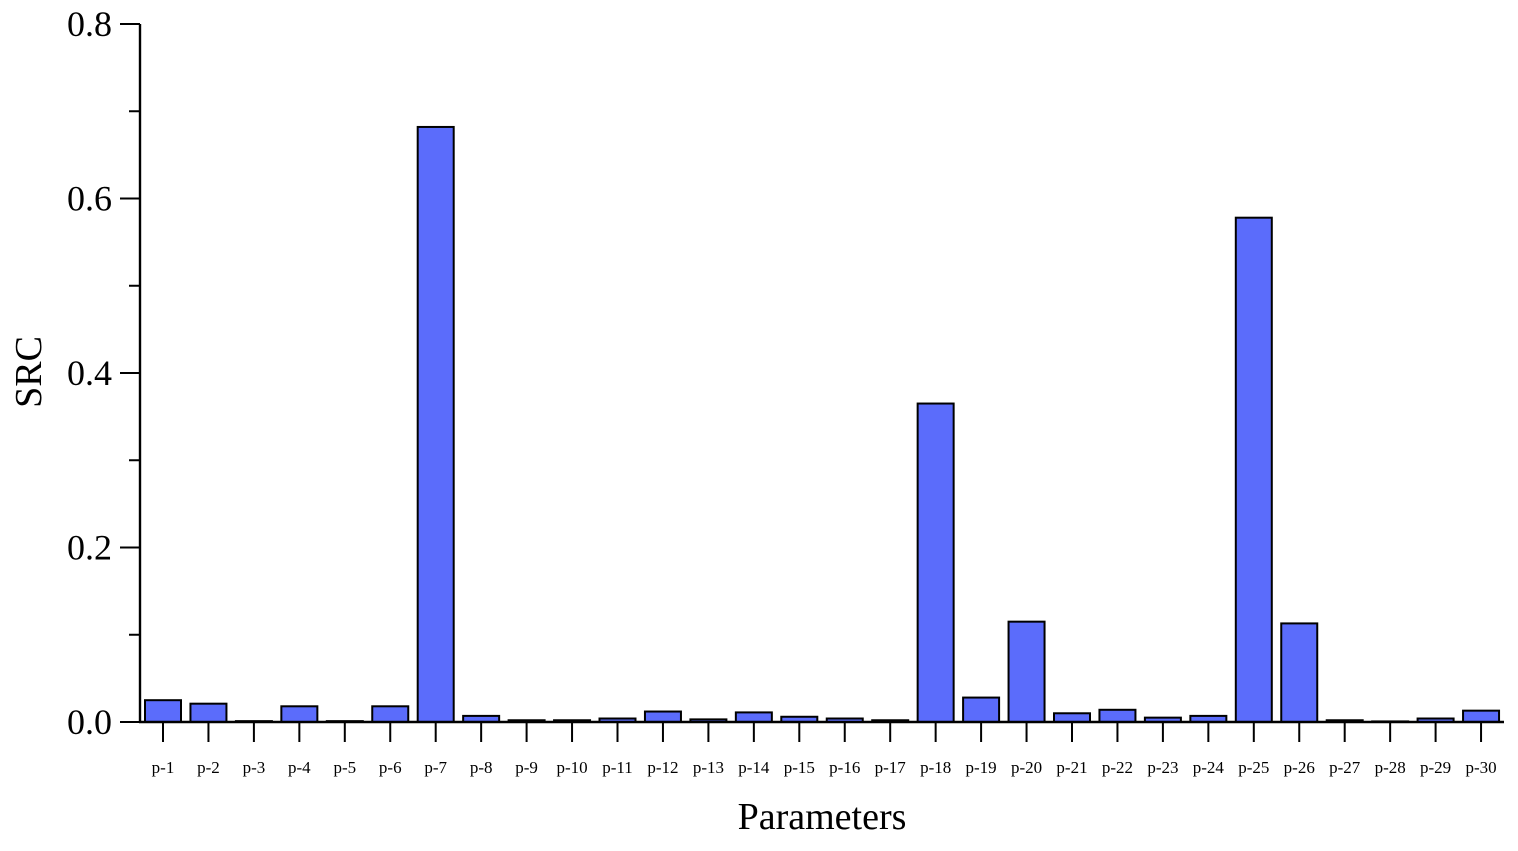 The width and height of the screenshot is (1518, 851). Describe the element at coordinates (29, 372) in the screenshot. I see `y-axis-title: SRC` at that location.